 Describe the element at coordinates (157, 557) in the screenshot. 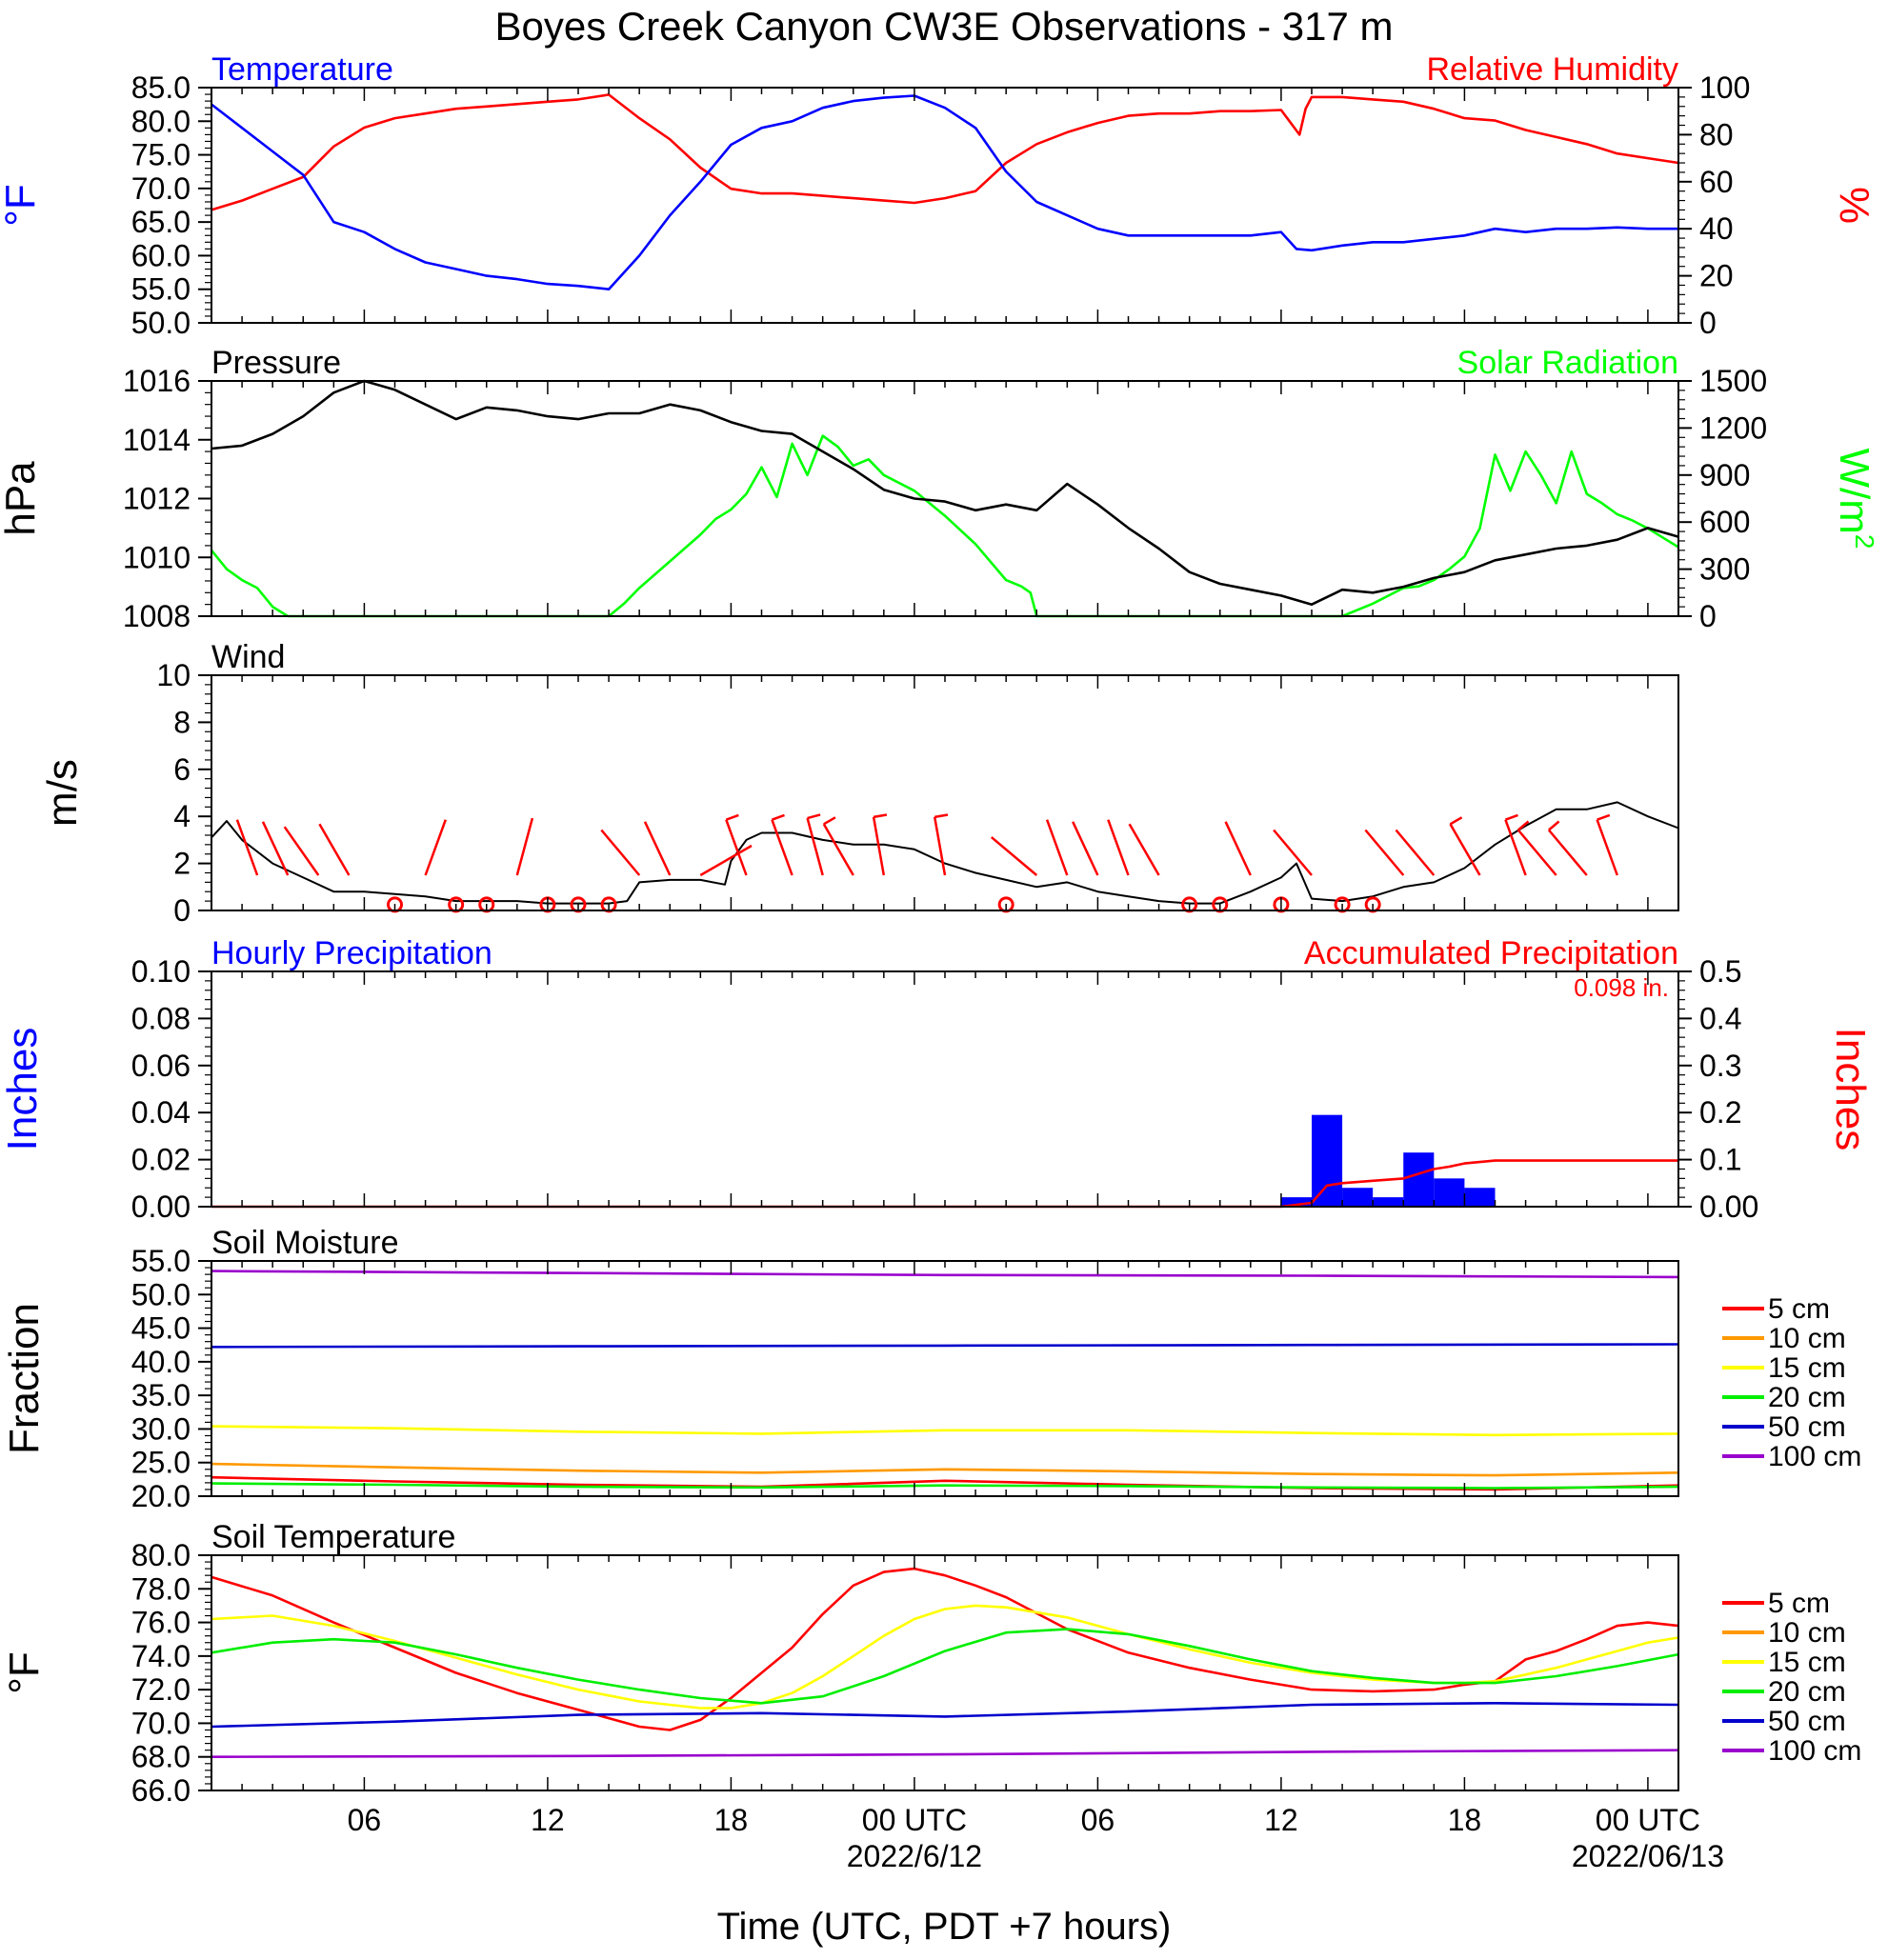

I see `pressure-solar-y-tick-label: 1010` at that location.